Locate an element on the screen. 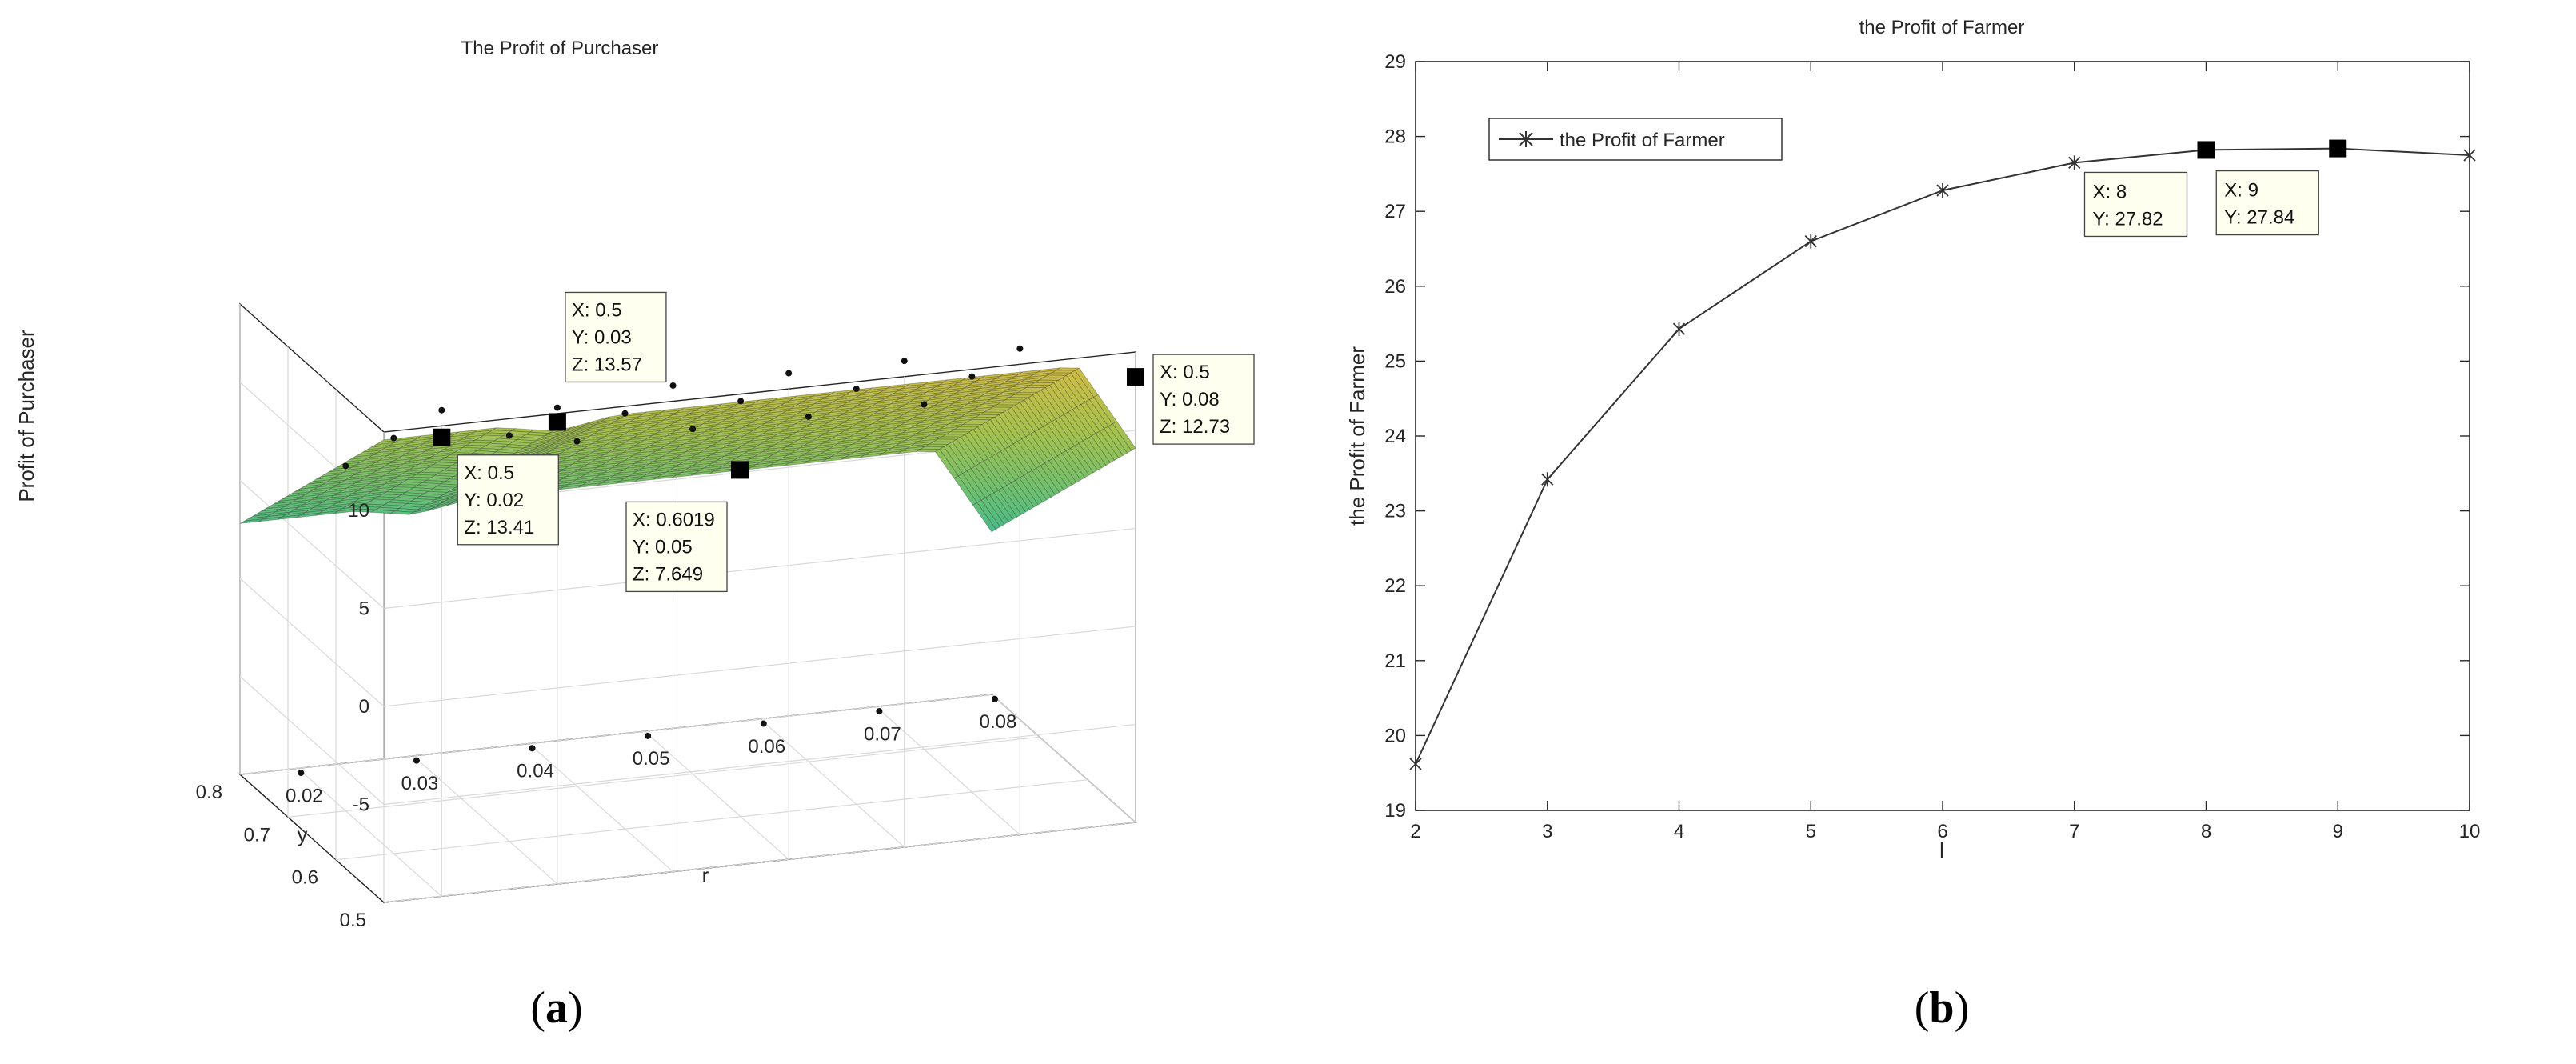 This screenshot has height=1064, width=2576. datatip: X: 8 Y: 27.82 is located at coordinates (2149, 189).